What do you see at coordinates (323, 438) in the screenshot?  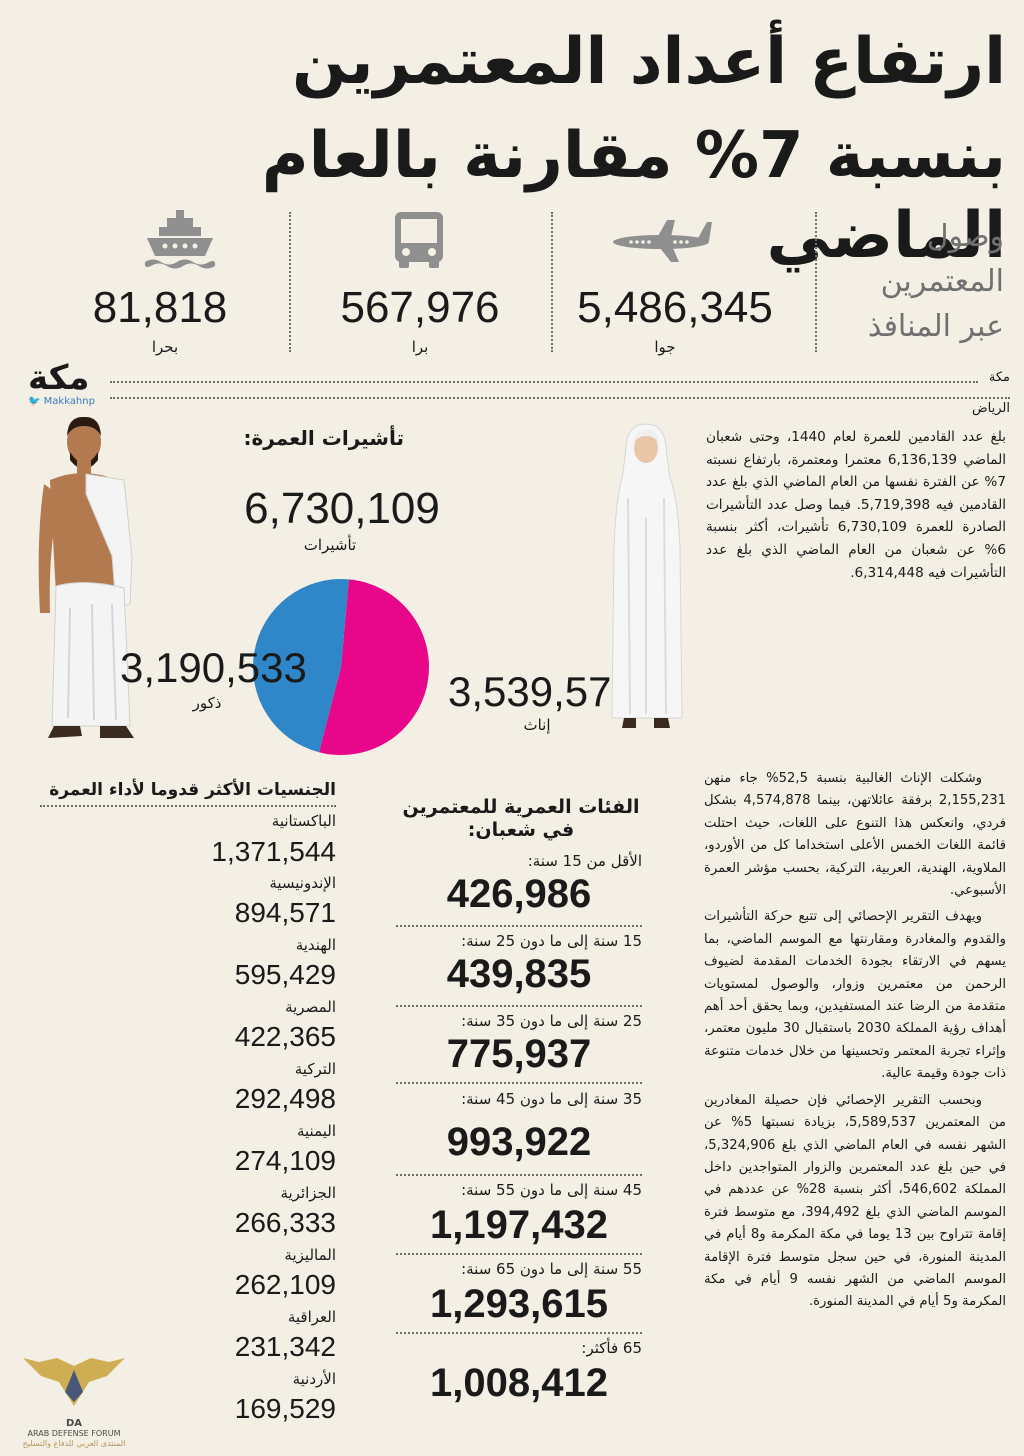 I see `visas-title: تأشيرات العمرة:` at bounding box center [323, 438].